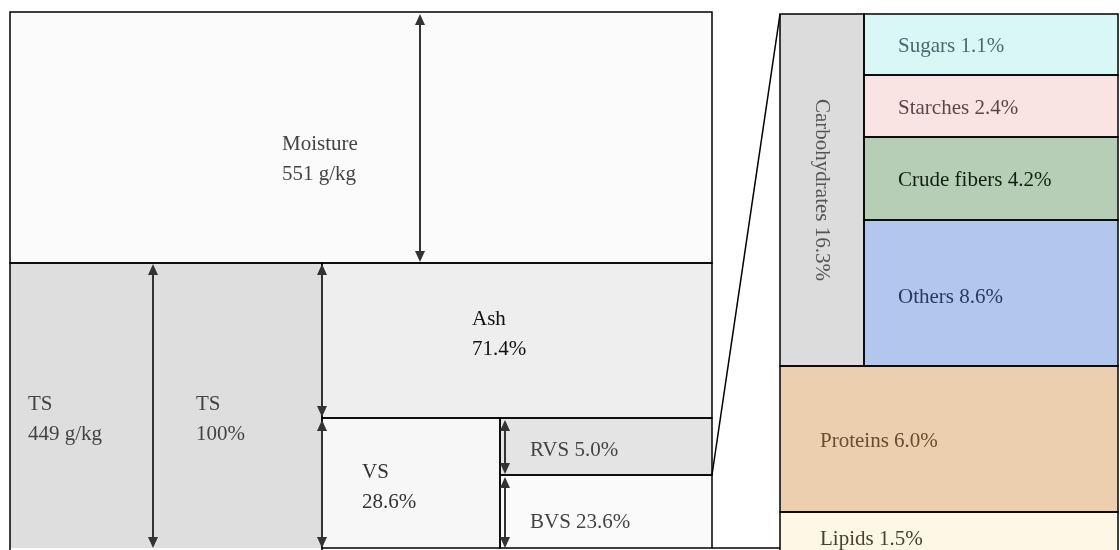  Describe the element at coordinates (950, 179) in the screenshot. I see `category-label: Crude fibers` at that location.